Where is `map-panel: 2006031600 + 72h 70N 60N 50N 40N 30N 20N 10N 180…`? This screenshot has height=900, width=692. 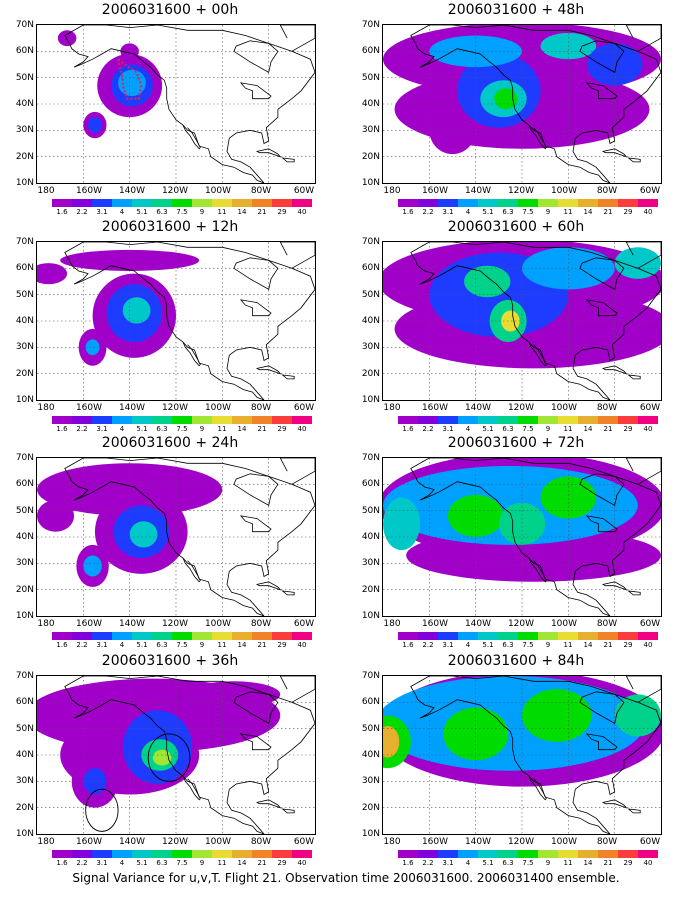
map-panel: 2006031600 + 72h 70N 60N 50N 40N 30N 20N 10N 180… is located at coordinates (516, 541).